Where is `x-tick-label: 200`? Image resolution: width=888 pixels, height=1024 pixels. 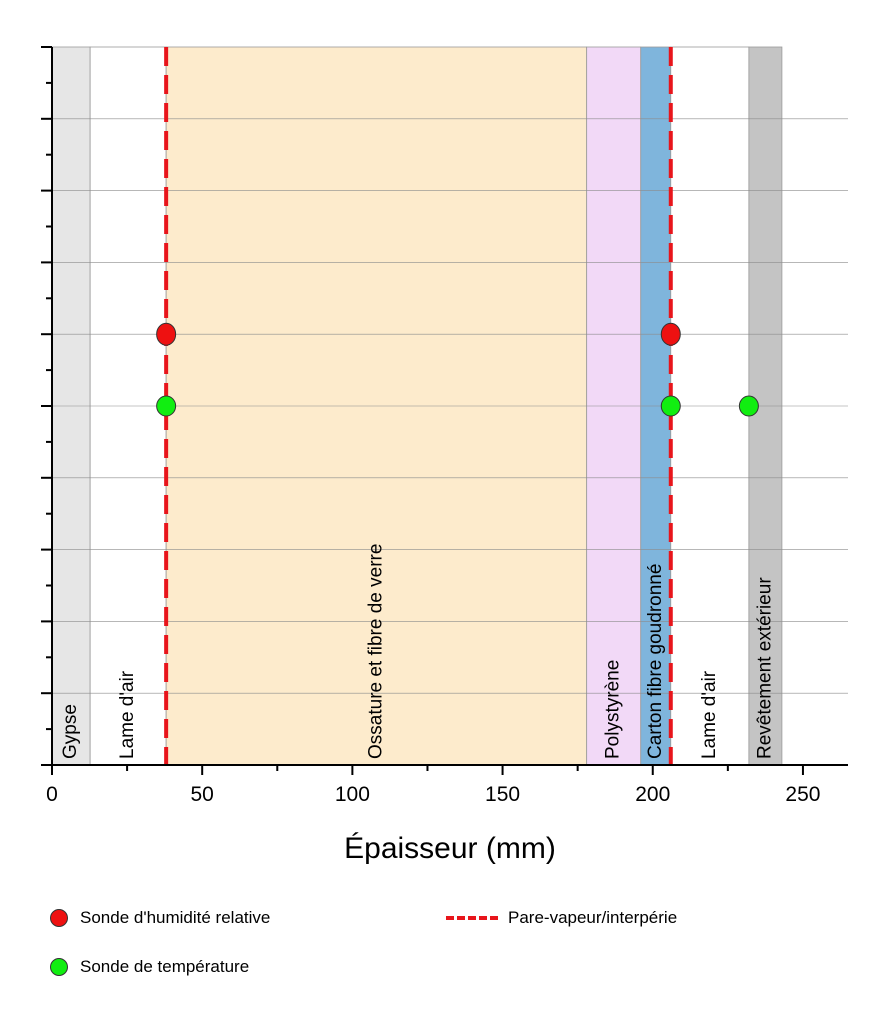
x-tick-label: 200 is located at coordinates (652, 794).